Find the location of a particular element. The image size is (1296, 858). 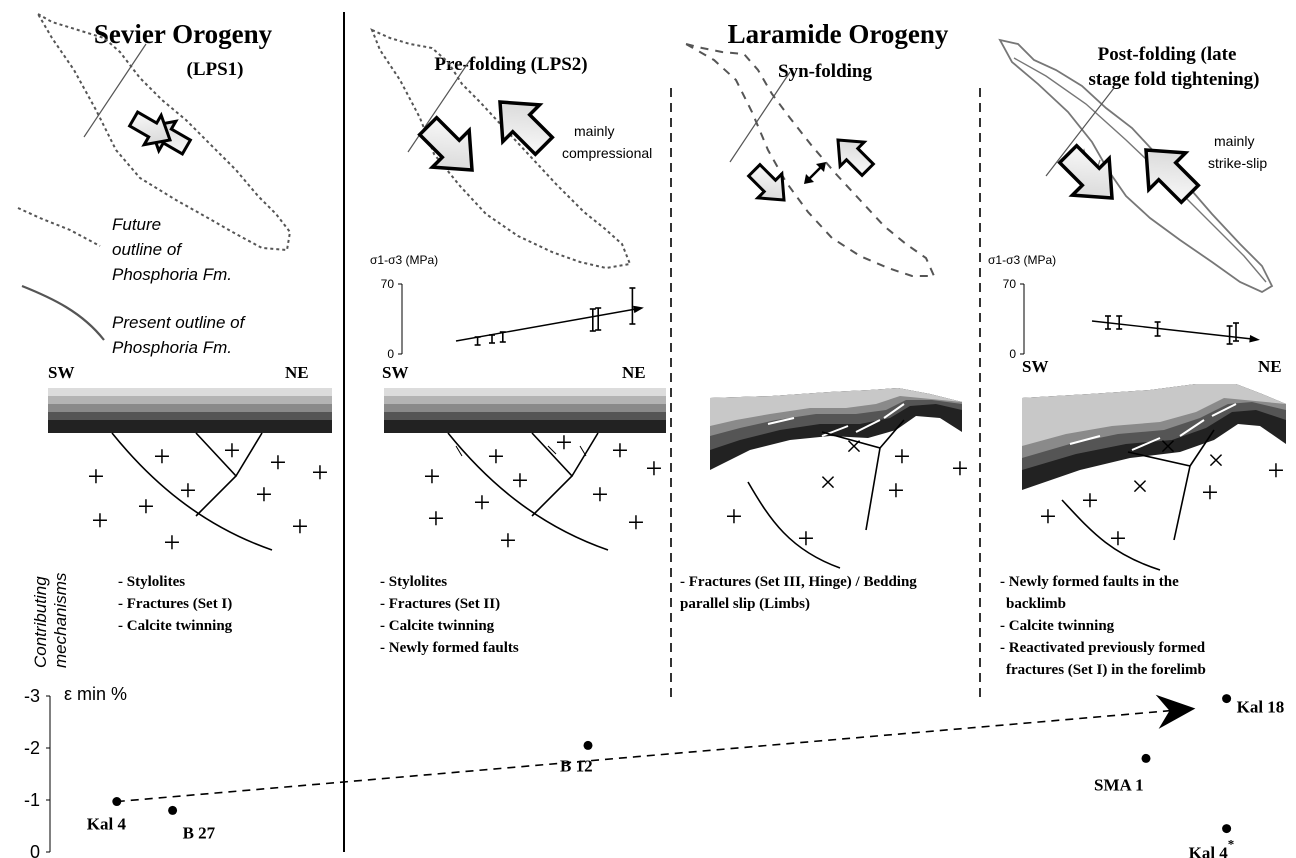

y-axis-label: ε min % is located at coordinates (95, 694).